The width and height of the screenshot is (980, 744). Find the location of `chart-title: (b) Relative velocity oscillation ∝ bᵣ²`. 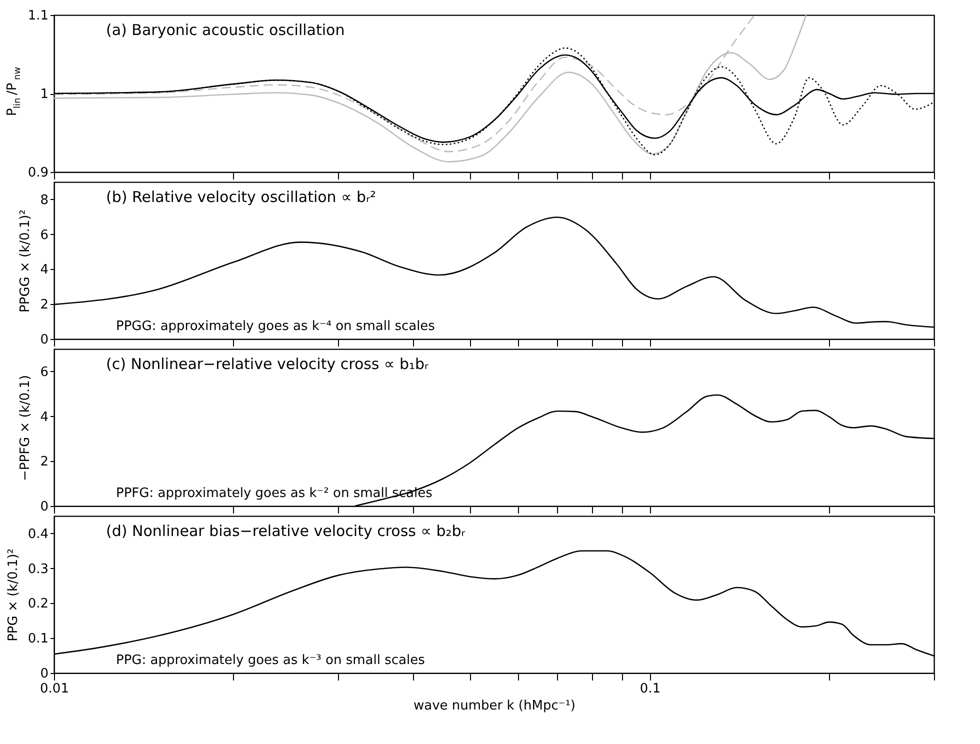

chart-title: (b) Relative velocity oscillation ∝ bᵣ² is located at coordinates (241, 197).